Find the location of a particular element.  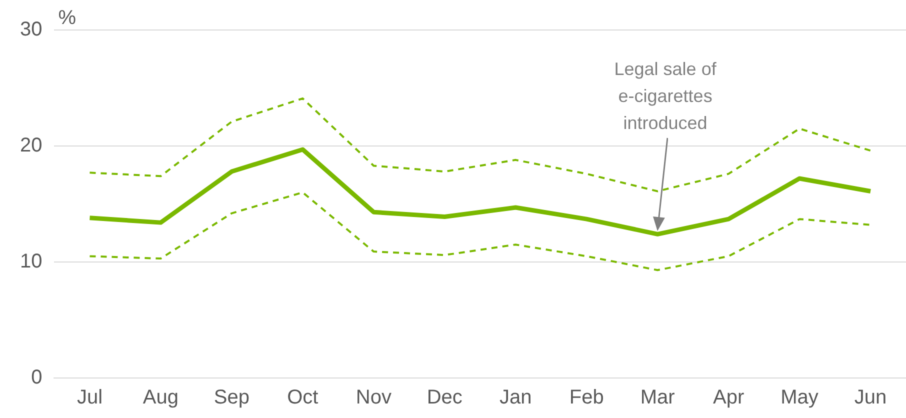

y-tick-label: 20 is located at coordinates (31, 145).